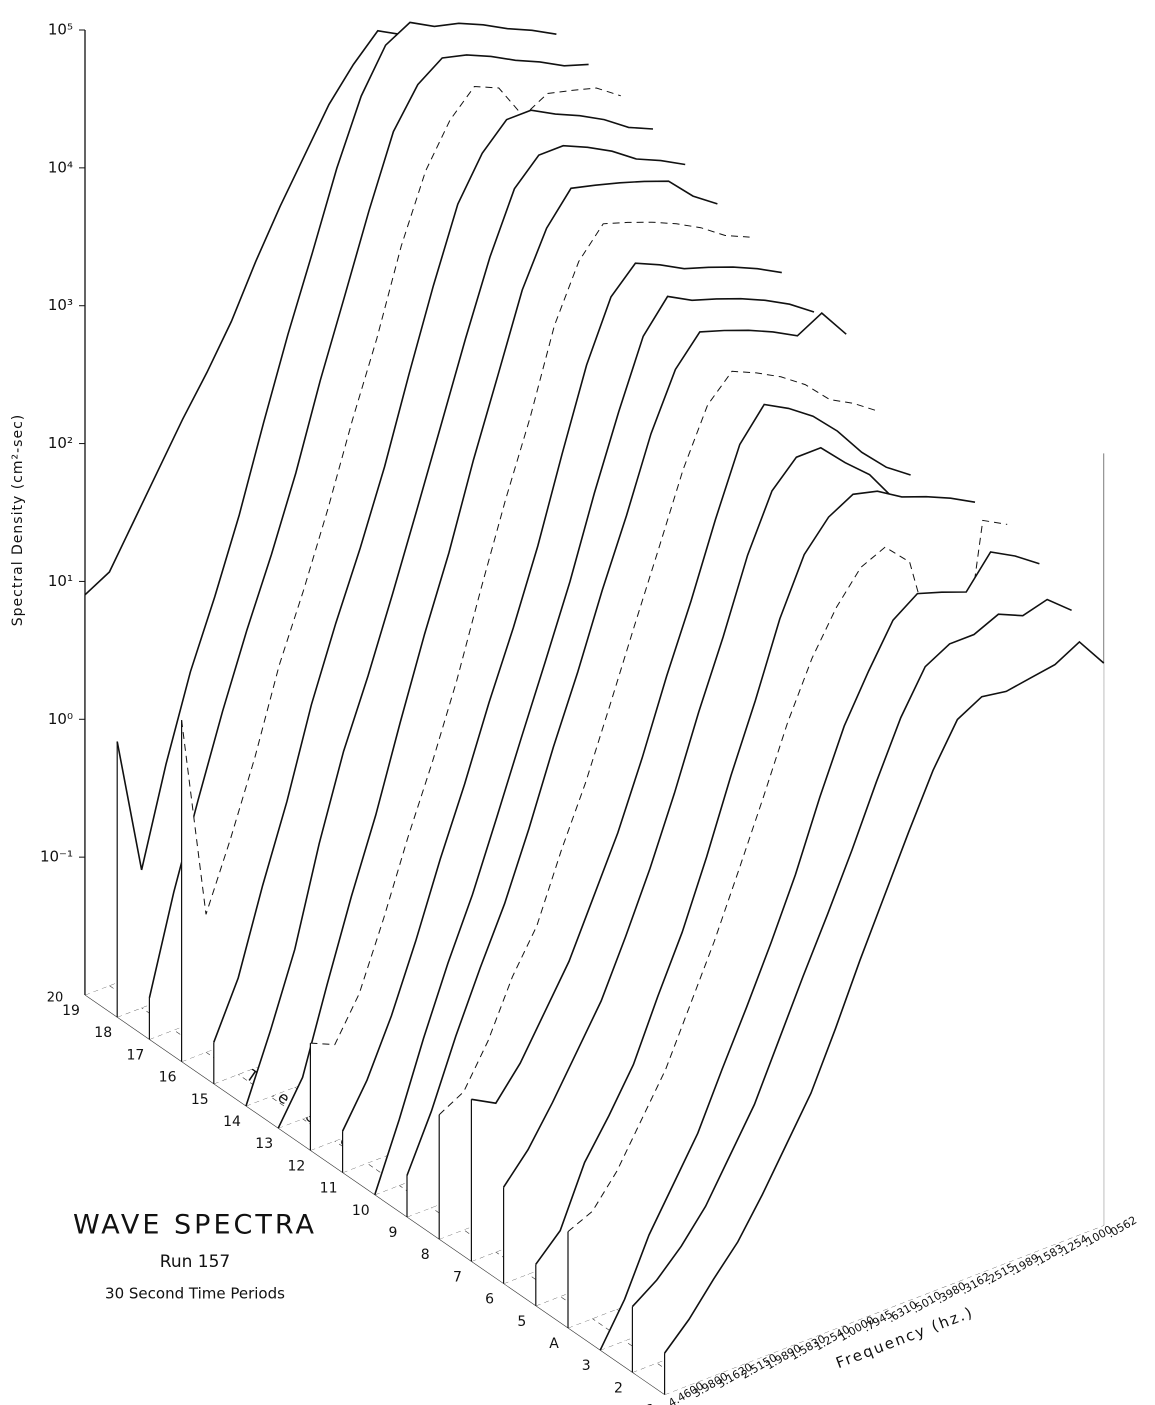 This screenshot has width=1155, height=1405. Describe the element at coordinates (489, 1300) in the screenshot. I see `time-period-label: 6` at that location.